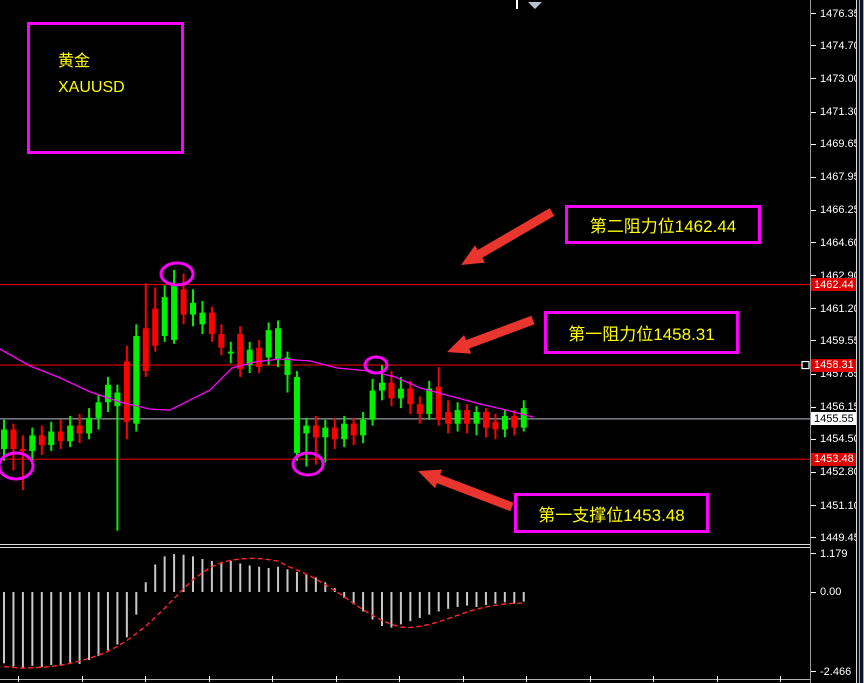  Describe the element at coordinates (432, 544) in the screenshot. I see `panel-divider-top` at that location.